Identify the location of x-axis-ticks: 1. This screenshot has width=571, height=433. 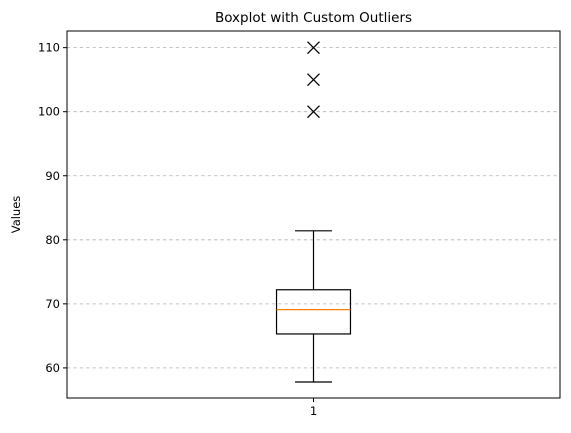
(313, 408).